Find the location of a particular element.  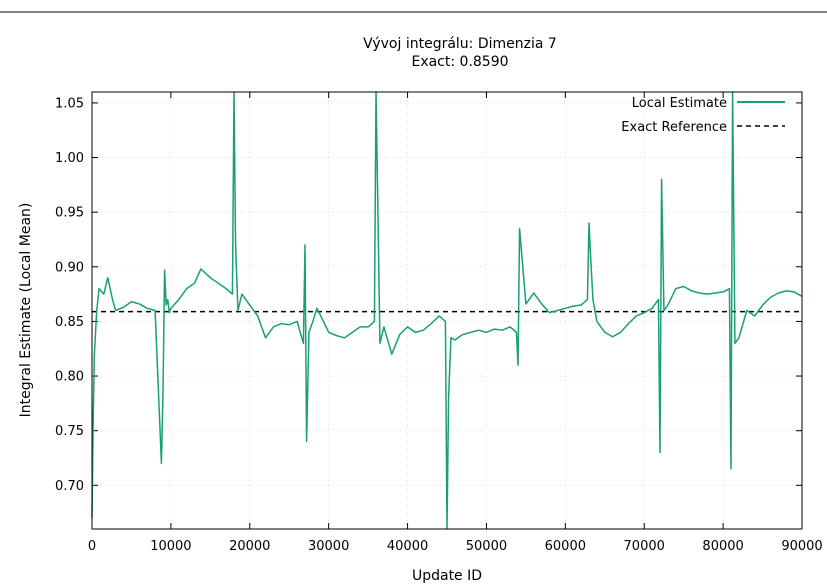

x-tick-label: 0 is located at coordinates (92, 546).